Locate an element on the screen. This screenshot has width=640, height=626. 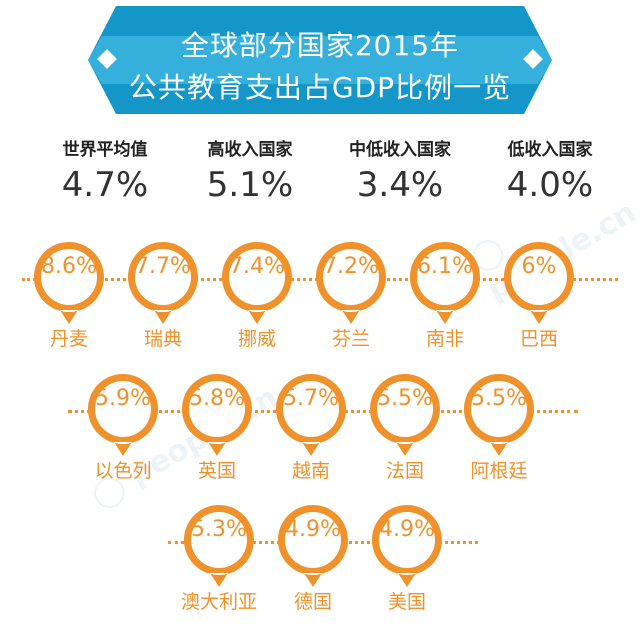
country-marker: 5.5% 阿根廷 is located at coordinates (499, 426).